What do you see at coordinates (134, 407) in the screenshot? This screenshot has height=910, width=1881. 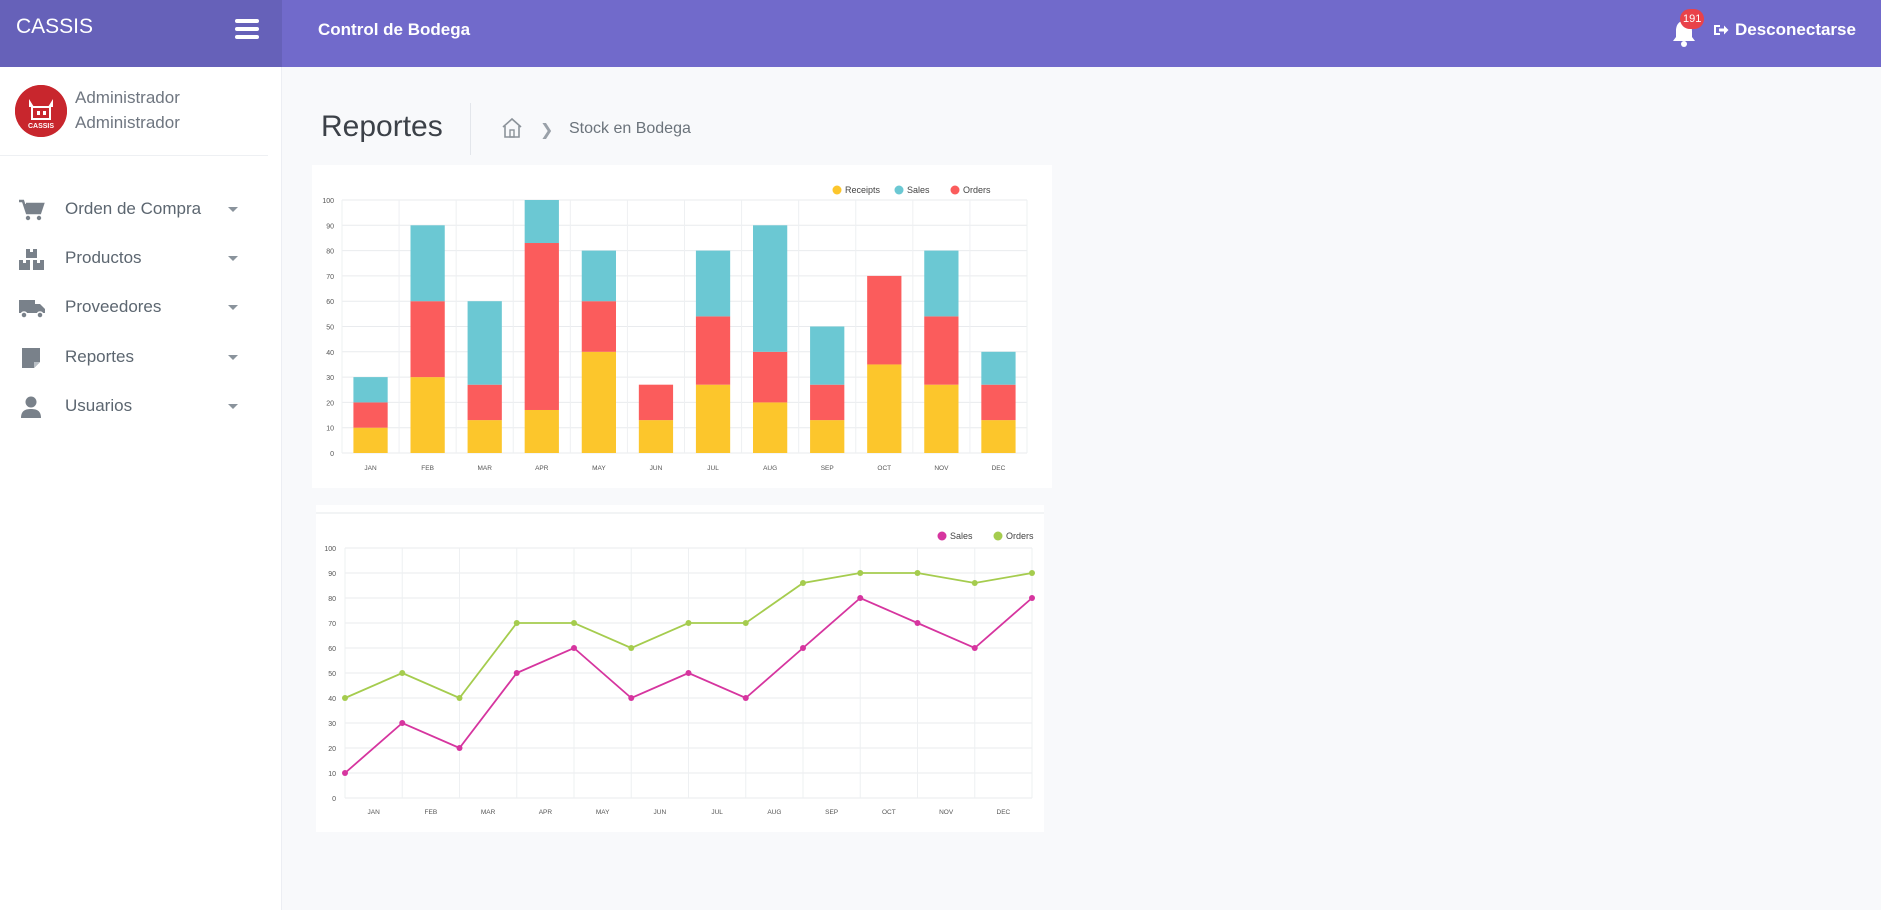 I see `sidebar-item-usuarios: Usuarios` at bounding box center [134, 407].